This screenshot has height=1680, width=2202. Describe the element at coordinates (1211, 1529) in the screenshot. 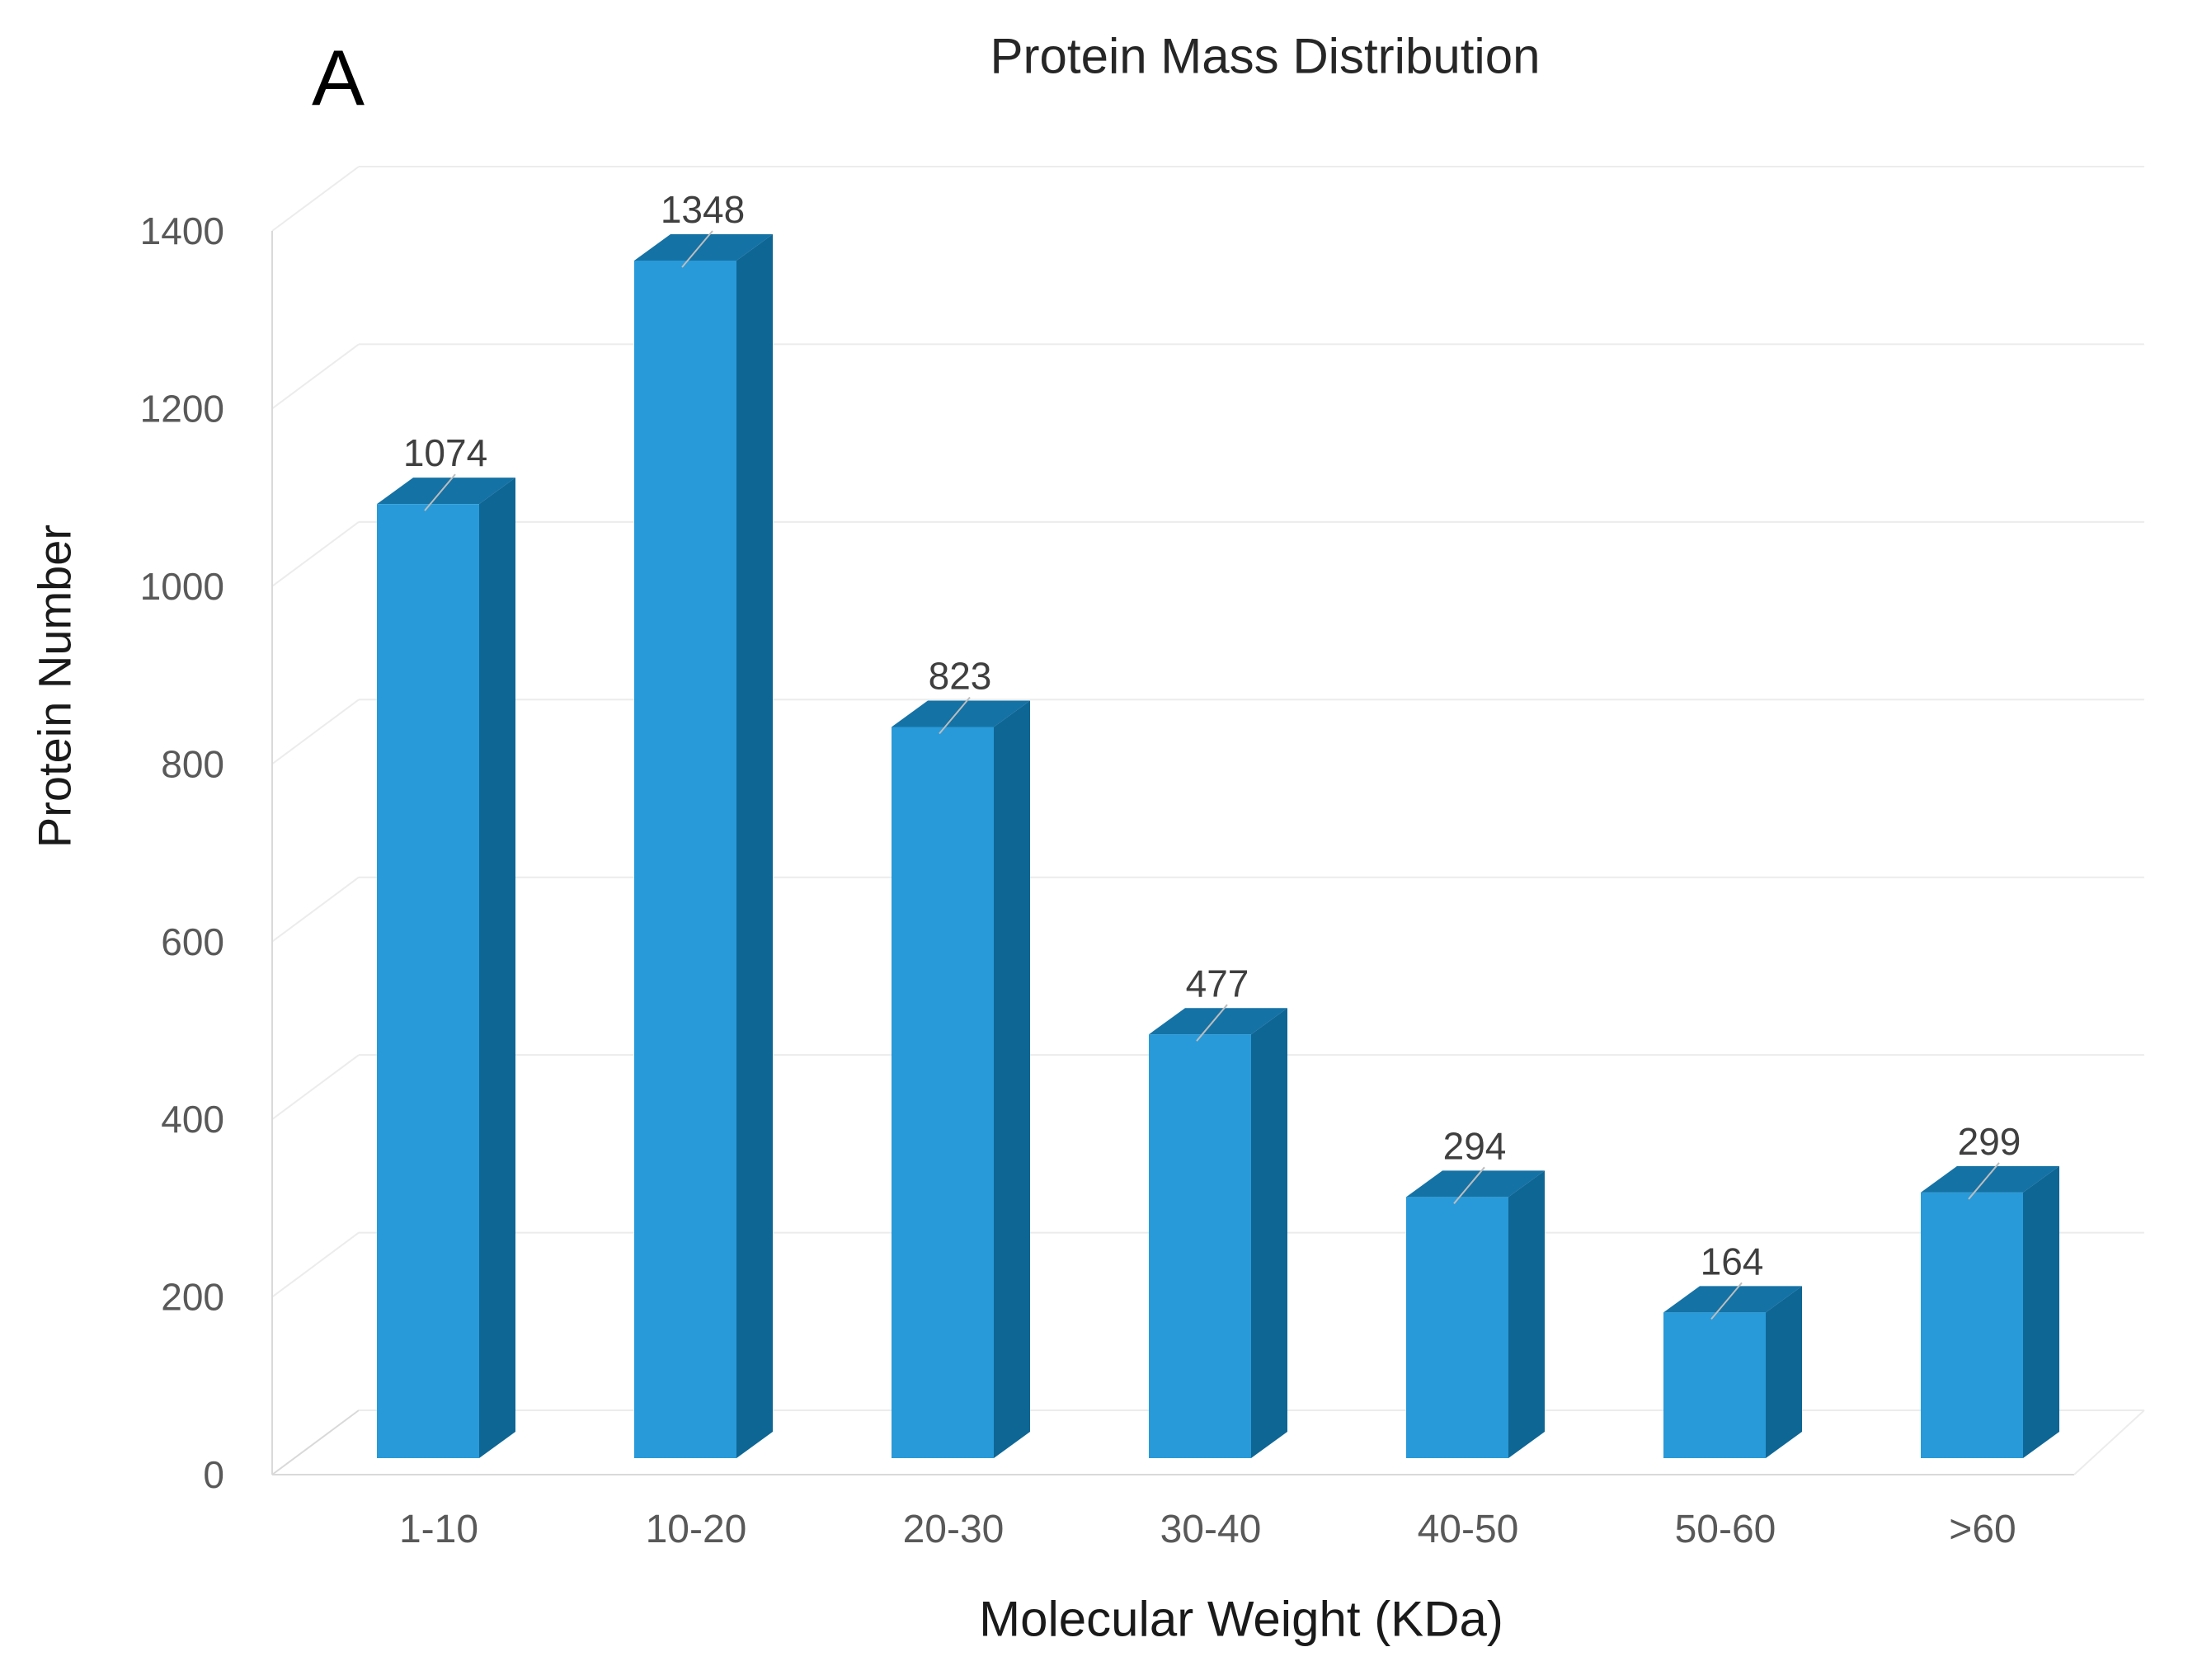

I see `category-label-30-40: 30-40` at that location.